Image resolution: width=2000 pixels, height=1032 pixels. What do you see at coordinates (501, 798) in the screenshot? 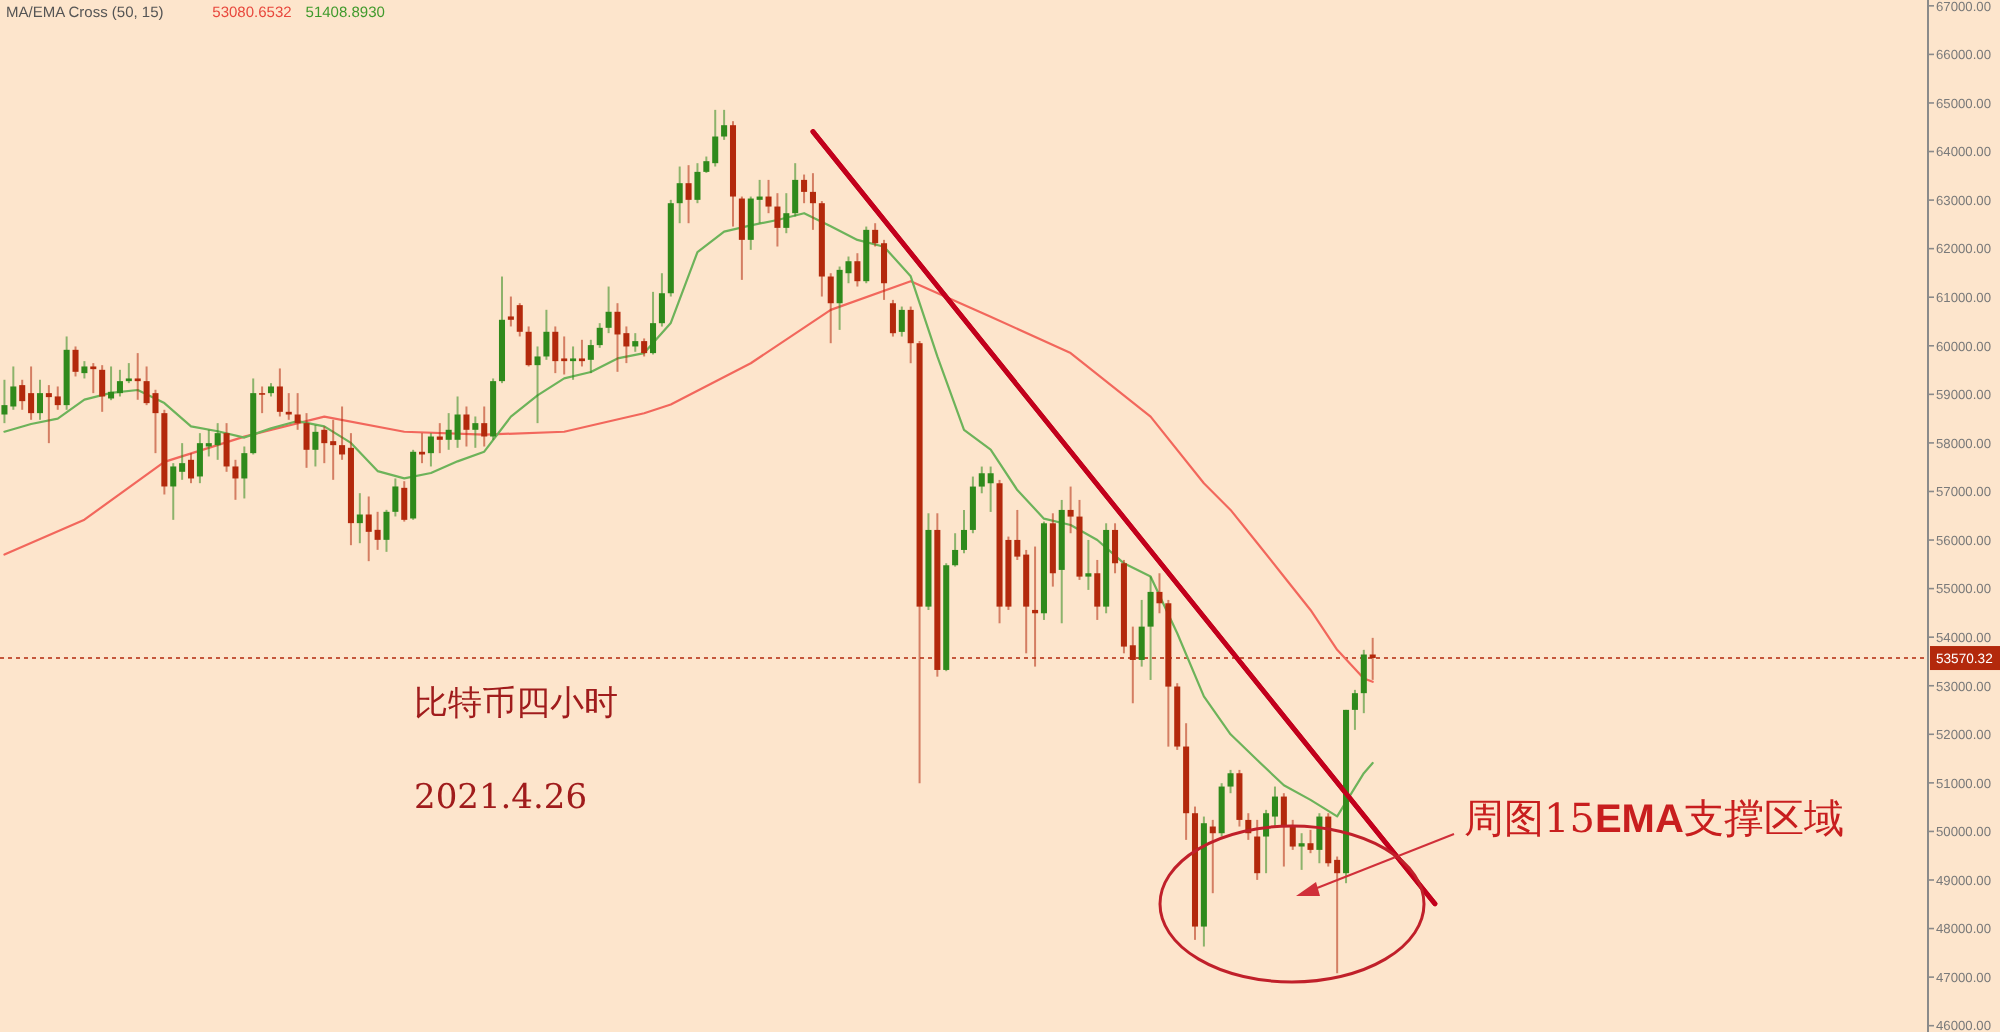
I see `annotation: 2021.4.26` at bounding box center [501, 798].